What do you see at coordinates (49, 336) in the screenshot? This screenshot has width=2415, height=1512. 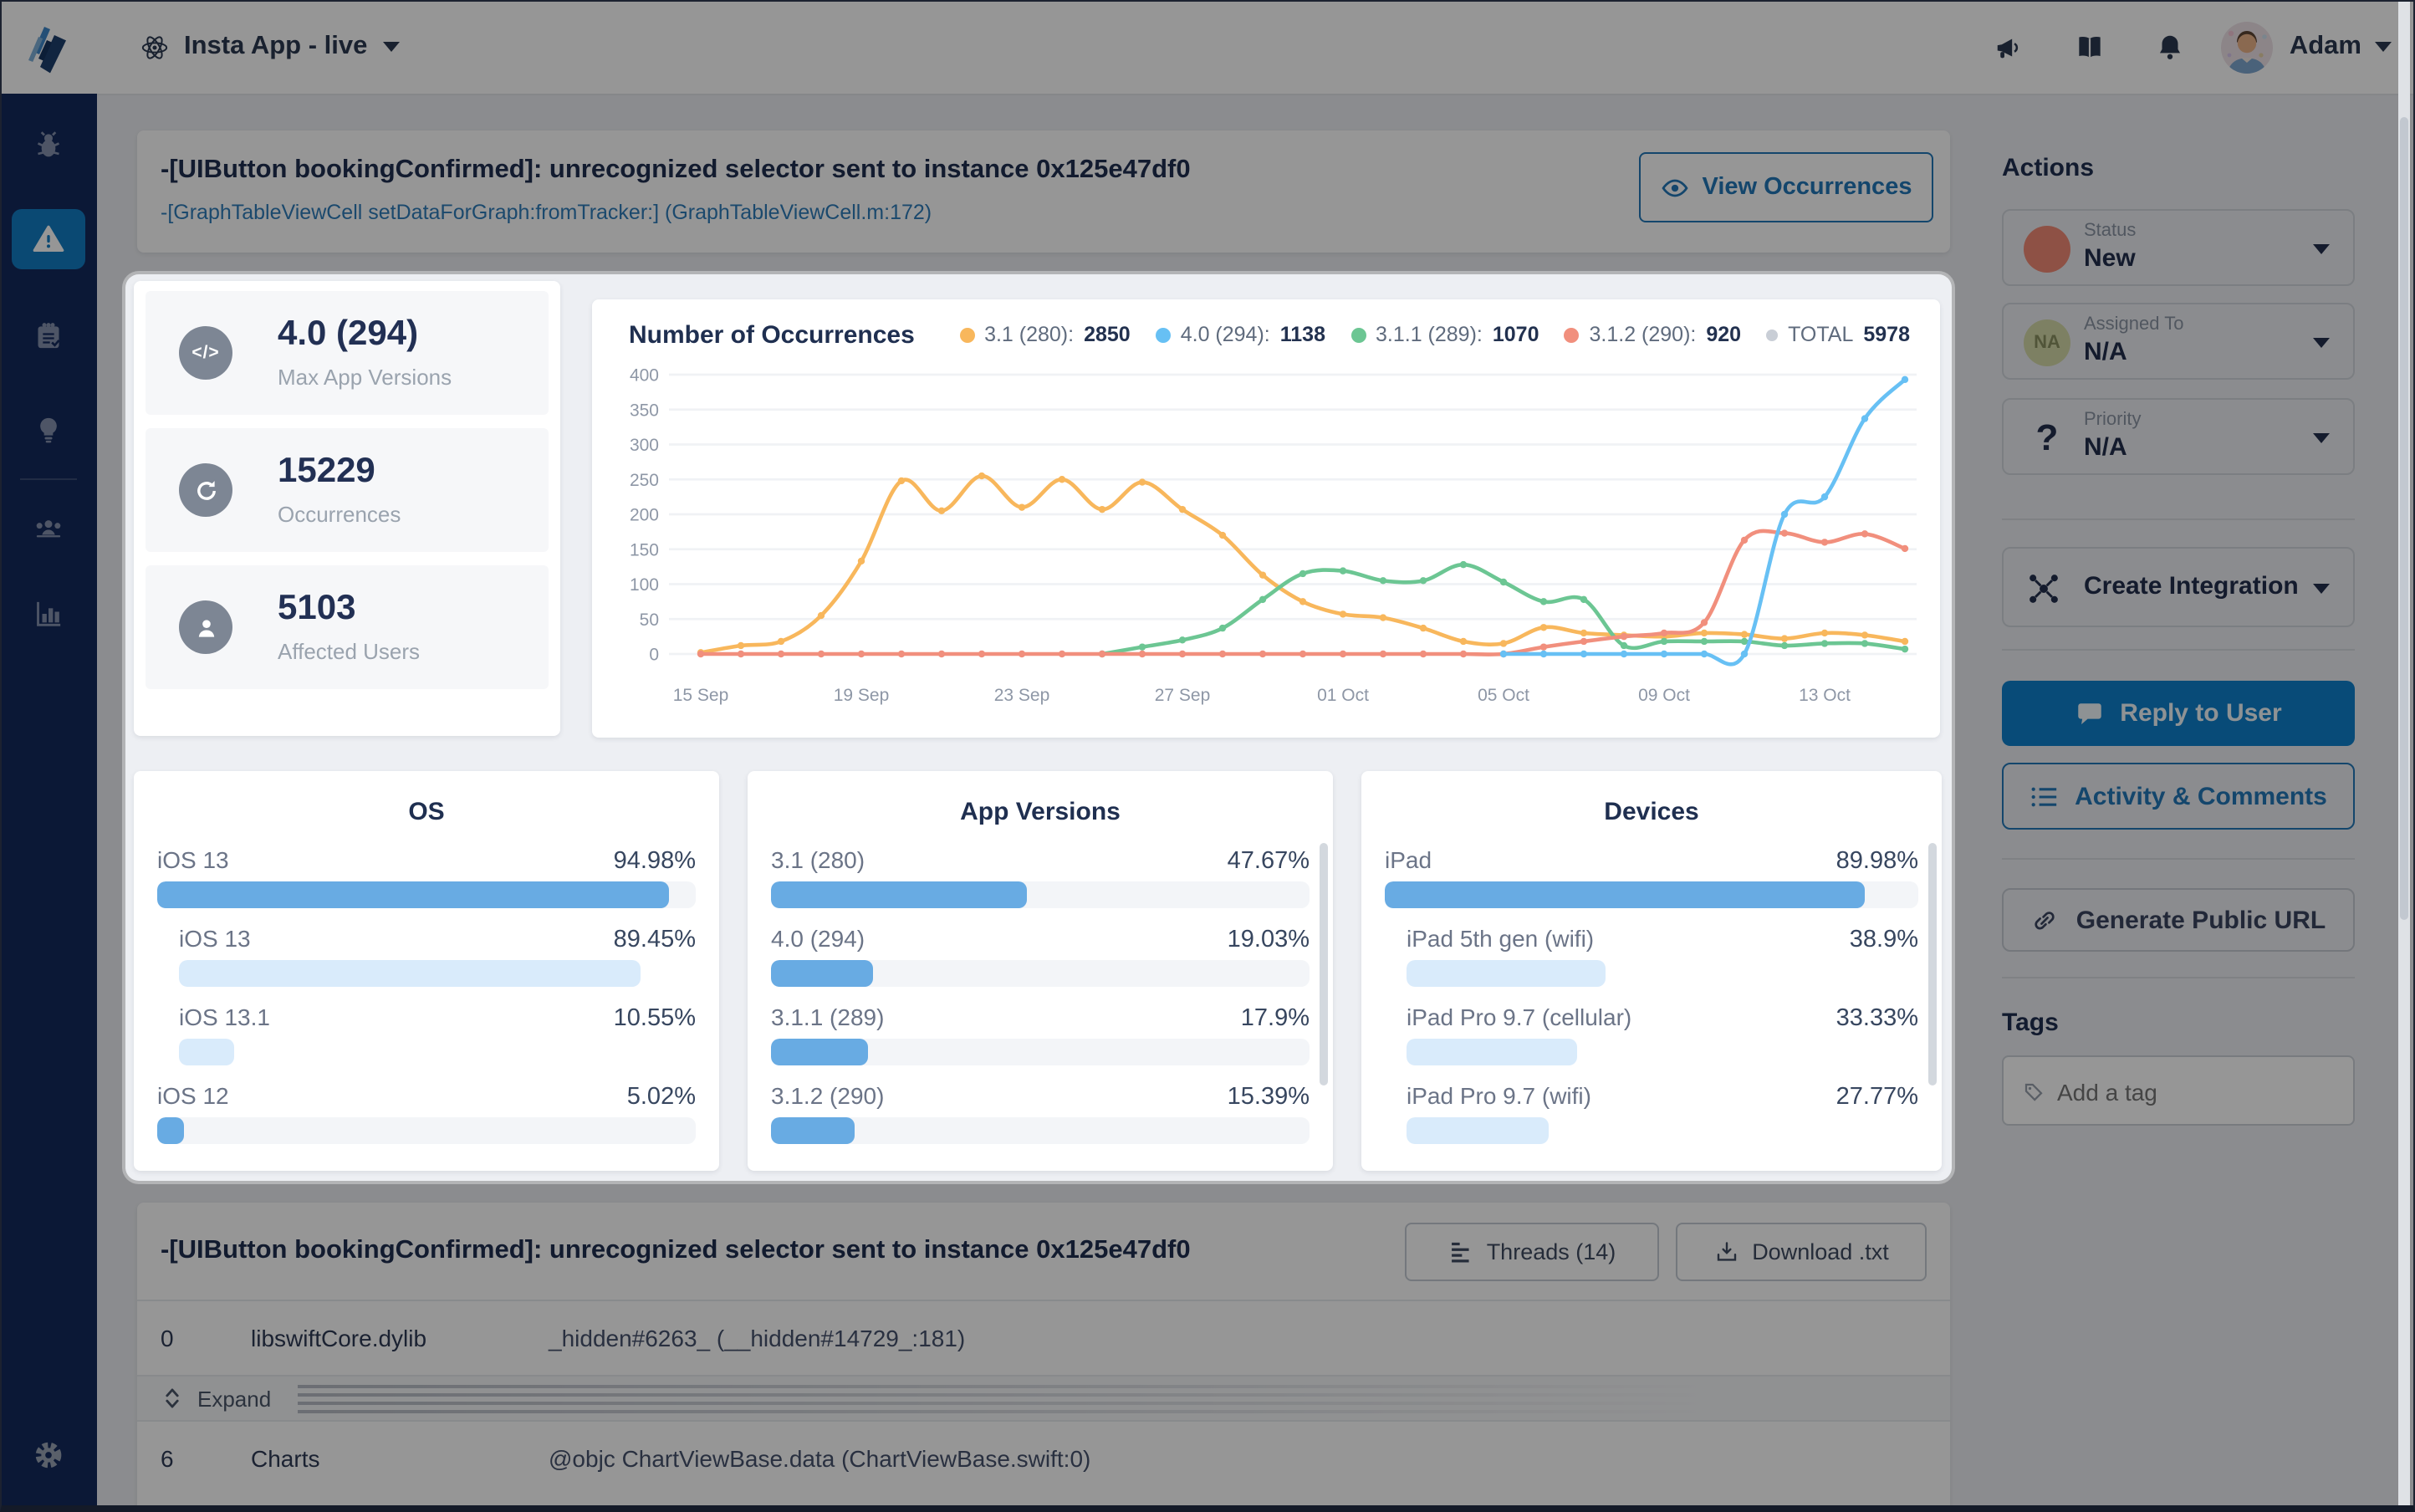 I see `sidebar-item-surveys` at bounding box center [49, 336].